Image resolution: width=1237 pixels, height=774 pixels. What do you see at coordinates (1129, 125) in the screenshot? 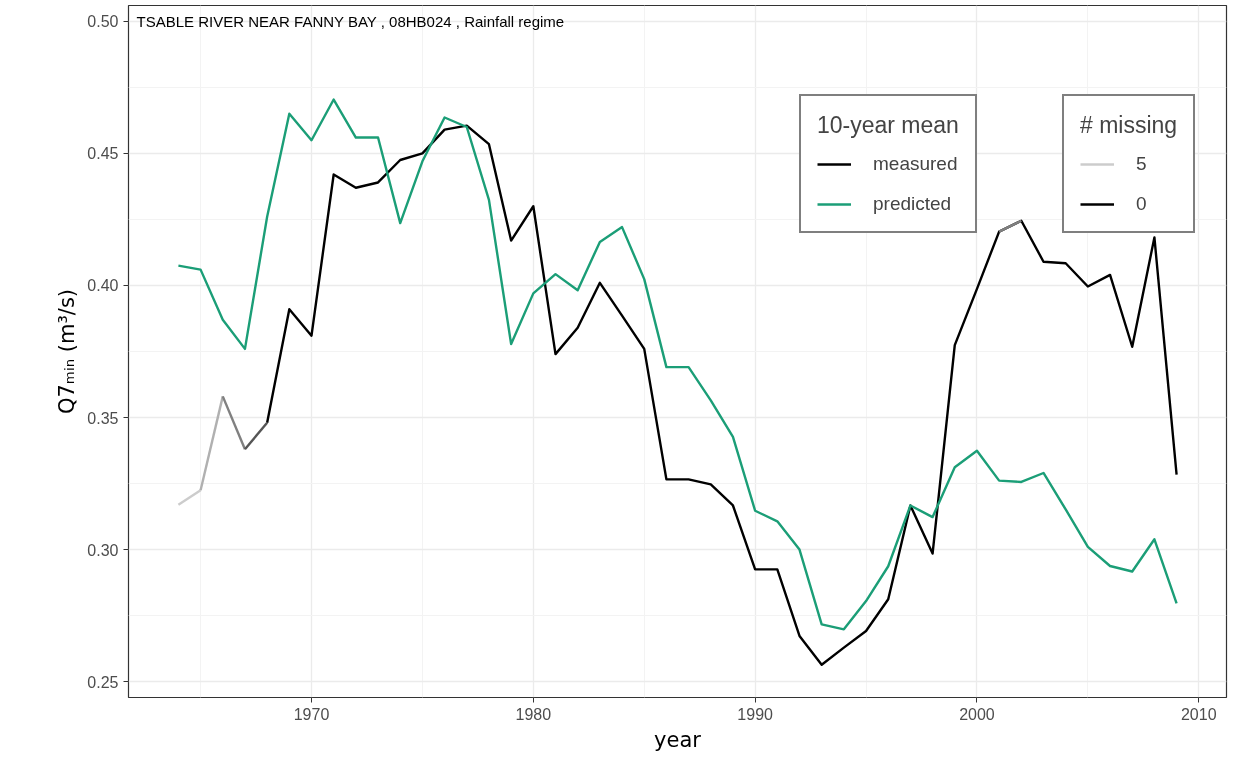
I see `color-bar-title: # missing` at bounding box center [1129, 125].